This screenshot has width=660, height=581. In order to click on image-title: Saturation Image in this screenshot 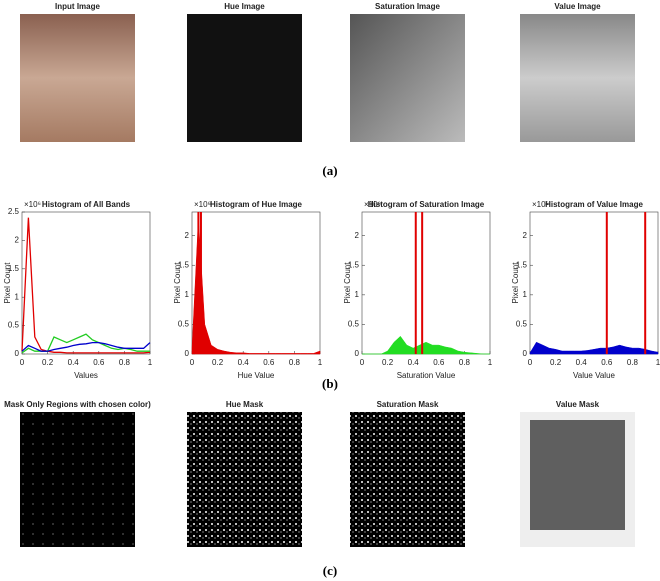, I will do `click(407, 6)`.